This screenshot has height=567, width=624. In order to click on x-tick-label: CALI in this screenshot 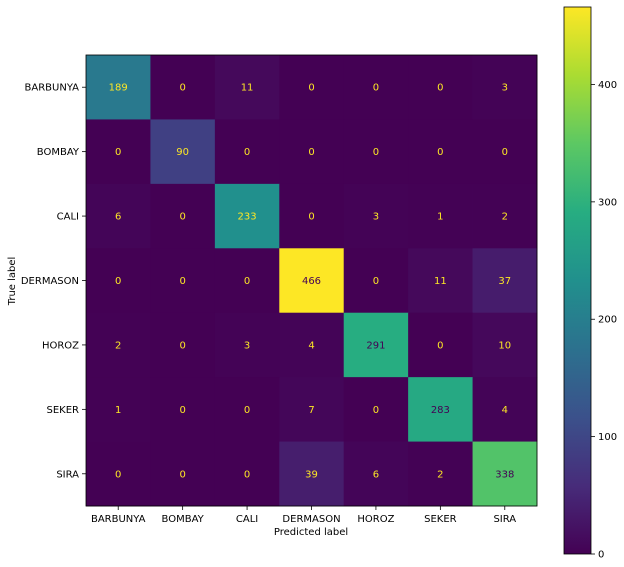, I will do `click(247, 519)`.